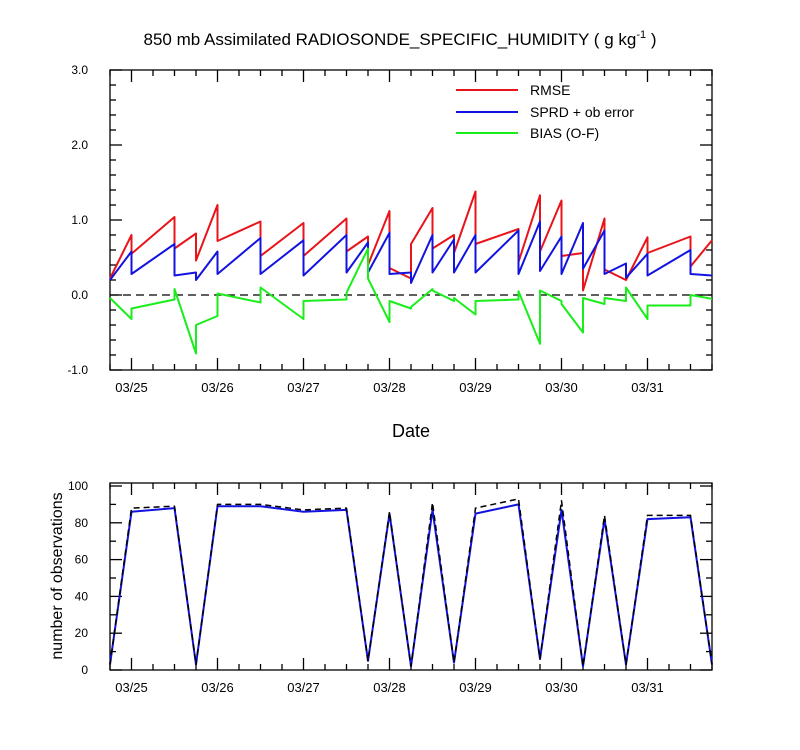 This screenshot has height=750, width=800. What do you see at coordinates (77, 370) in the screenshot?
I see `y-tick-label: -1.0` at bounding box center [77, 370].